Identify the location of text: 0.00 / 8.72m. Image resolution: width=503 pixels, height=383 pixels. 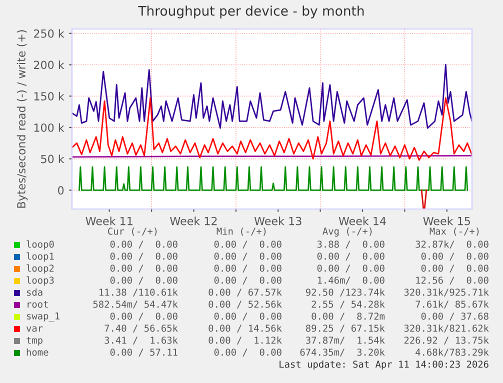
(348, 316).